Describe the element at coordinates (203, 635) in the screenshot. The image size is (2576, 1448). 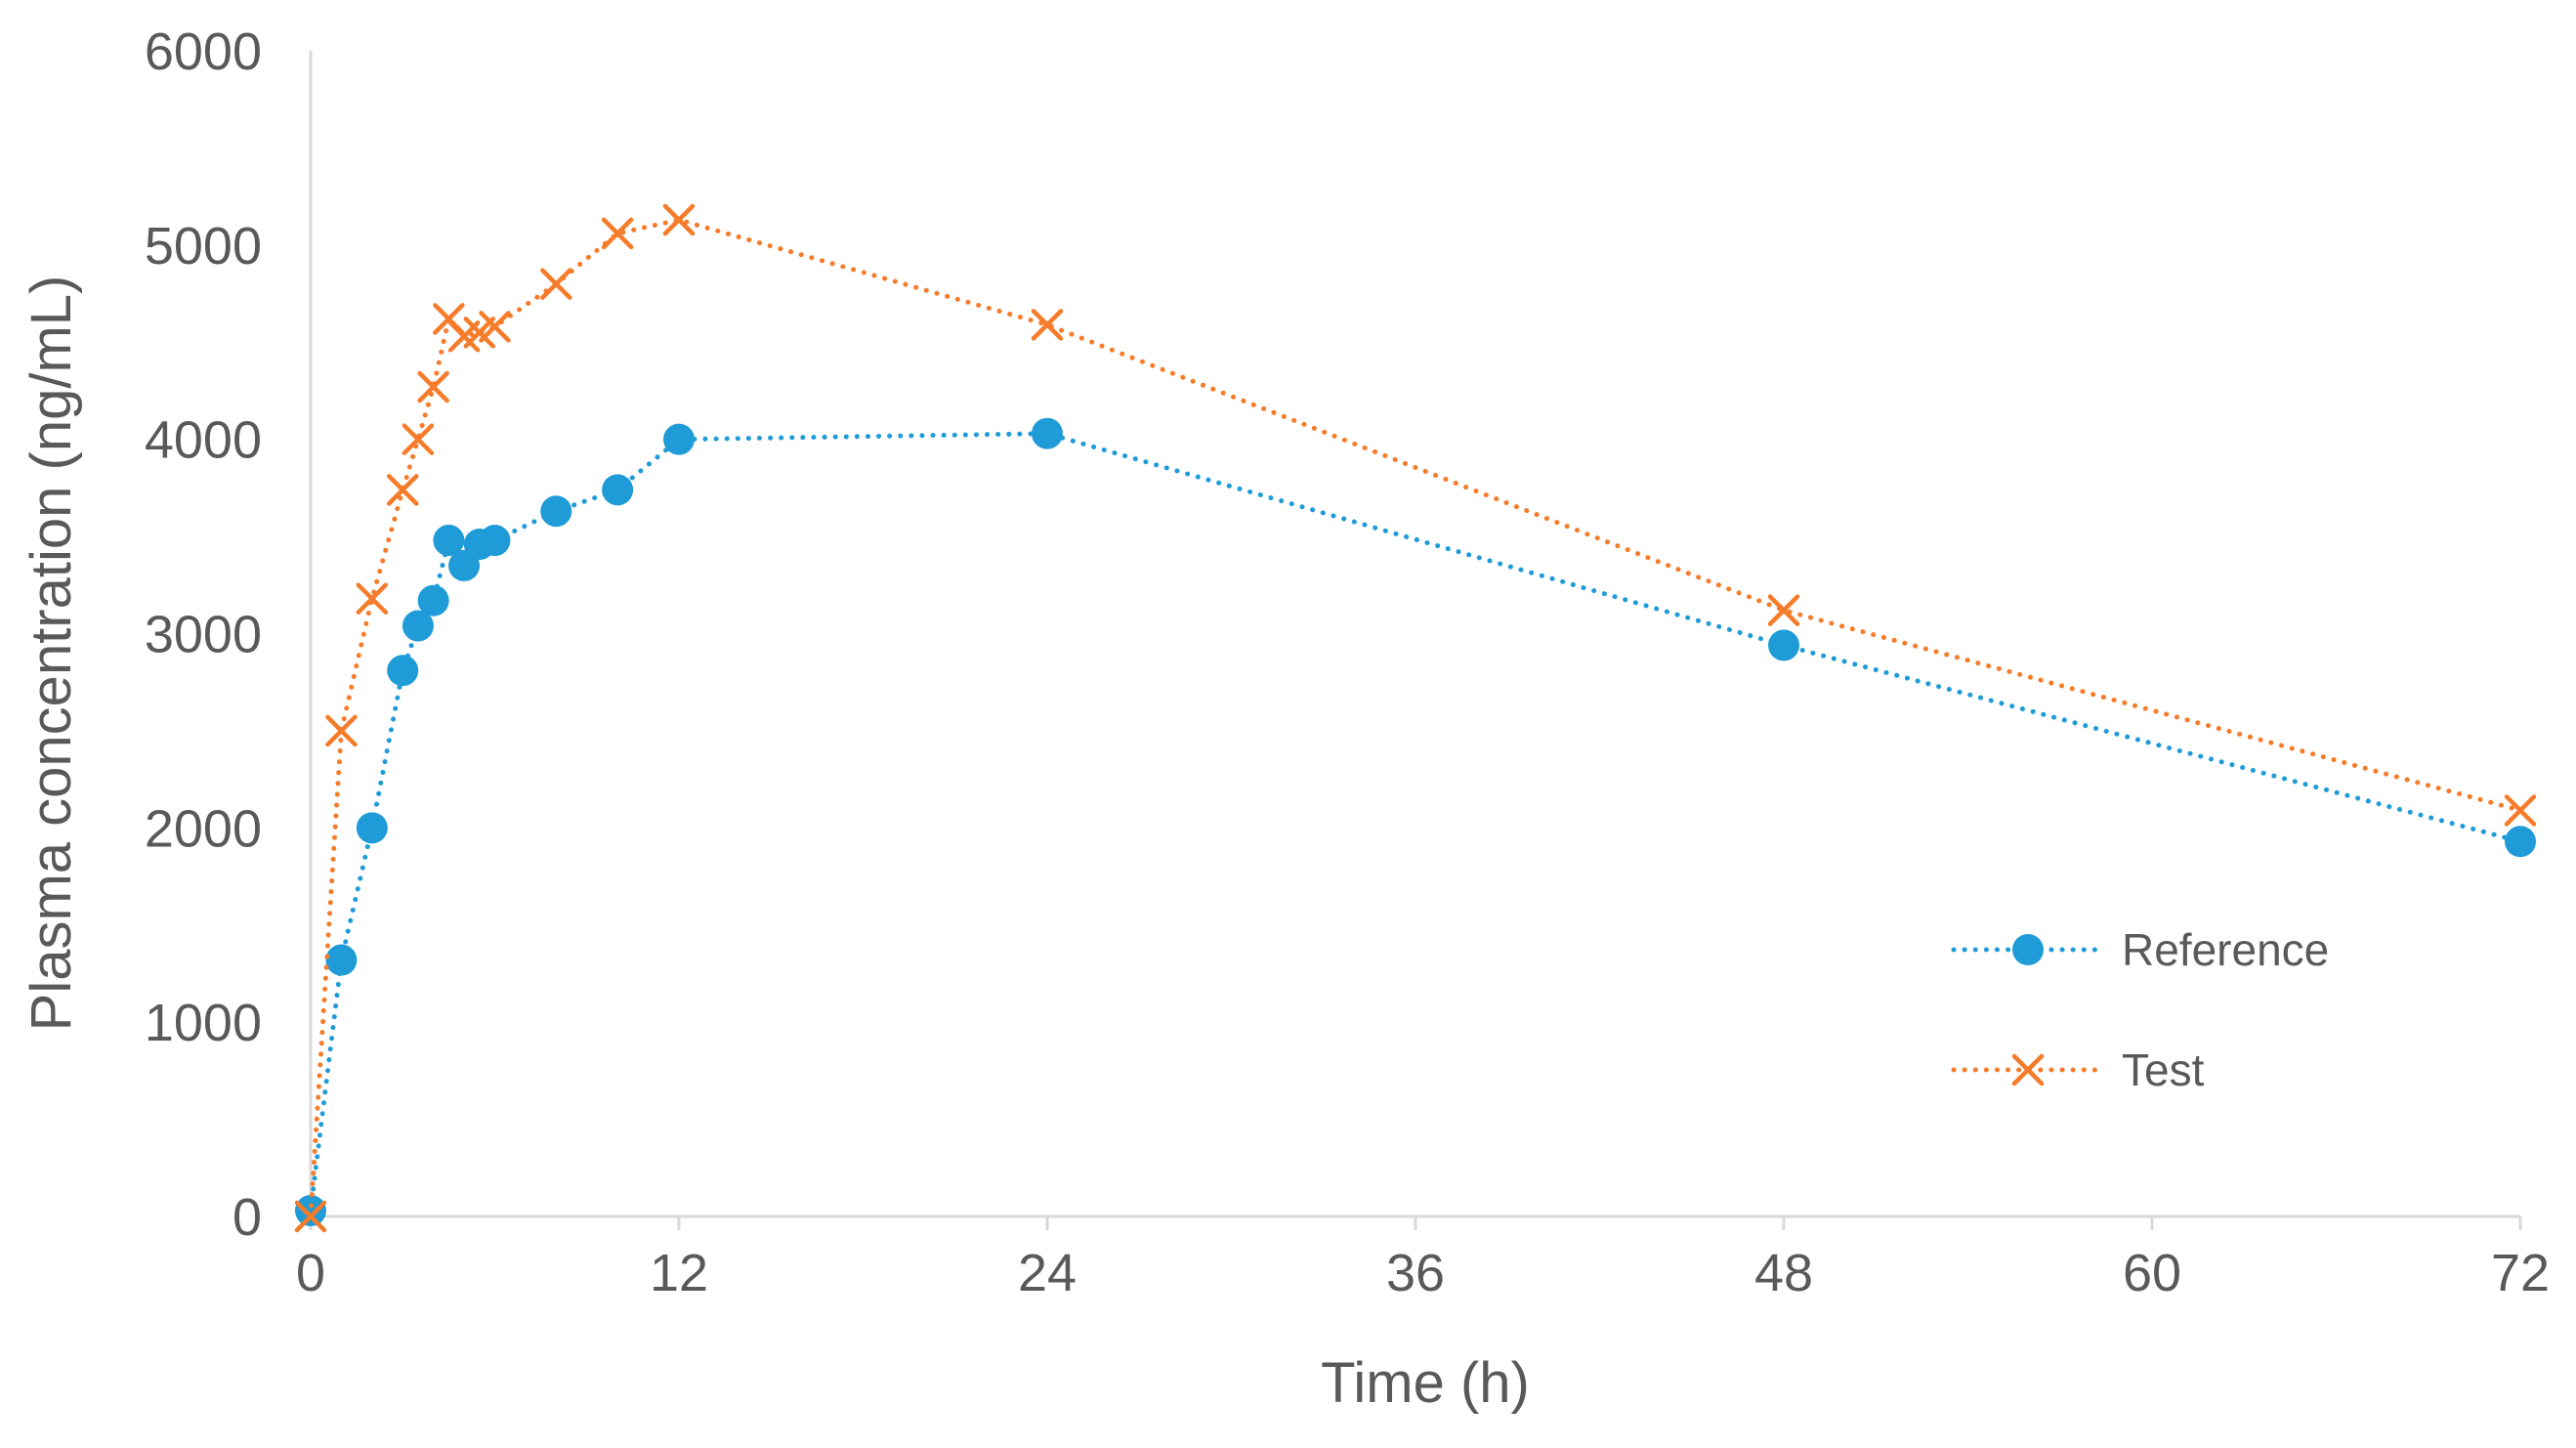
I see `y-tick-label: 3000` at that location.